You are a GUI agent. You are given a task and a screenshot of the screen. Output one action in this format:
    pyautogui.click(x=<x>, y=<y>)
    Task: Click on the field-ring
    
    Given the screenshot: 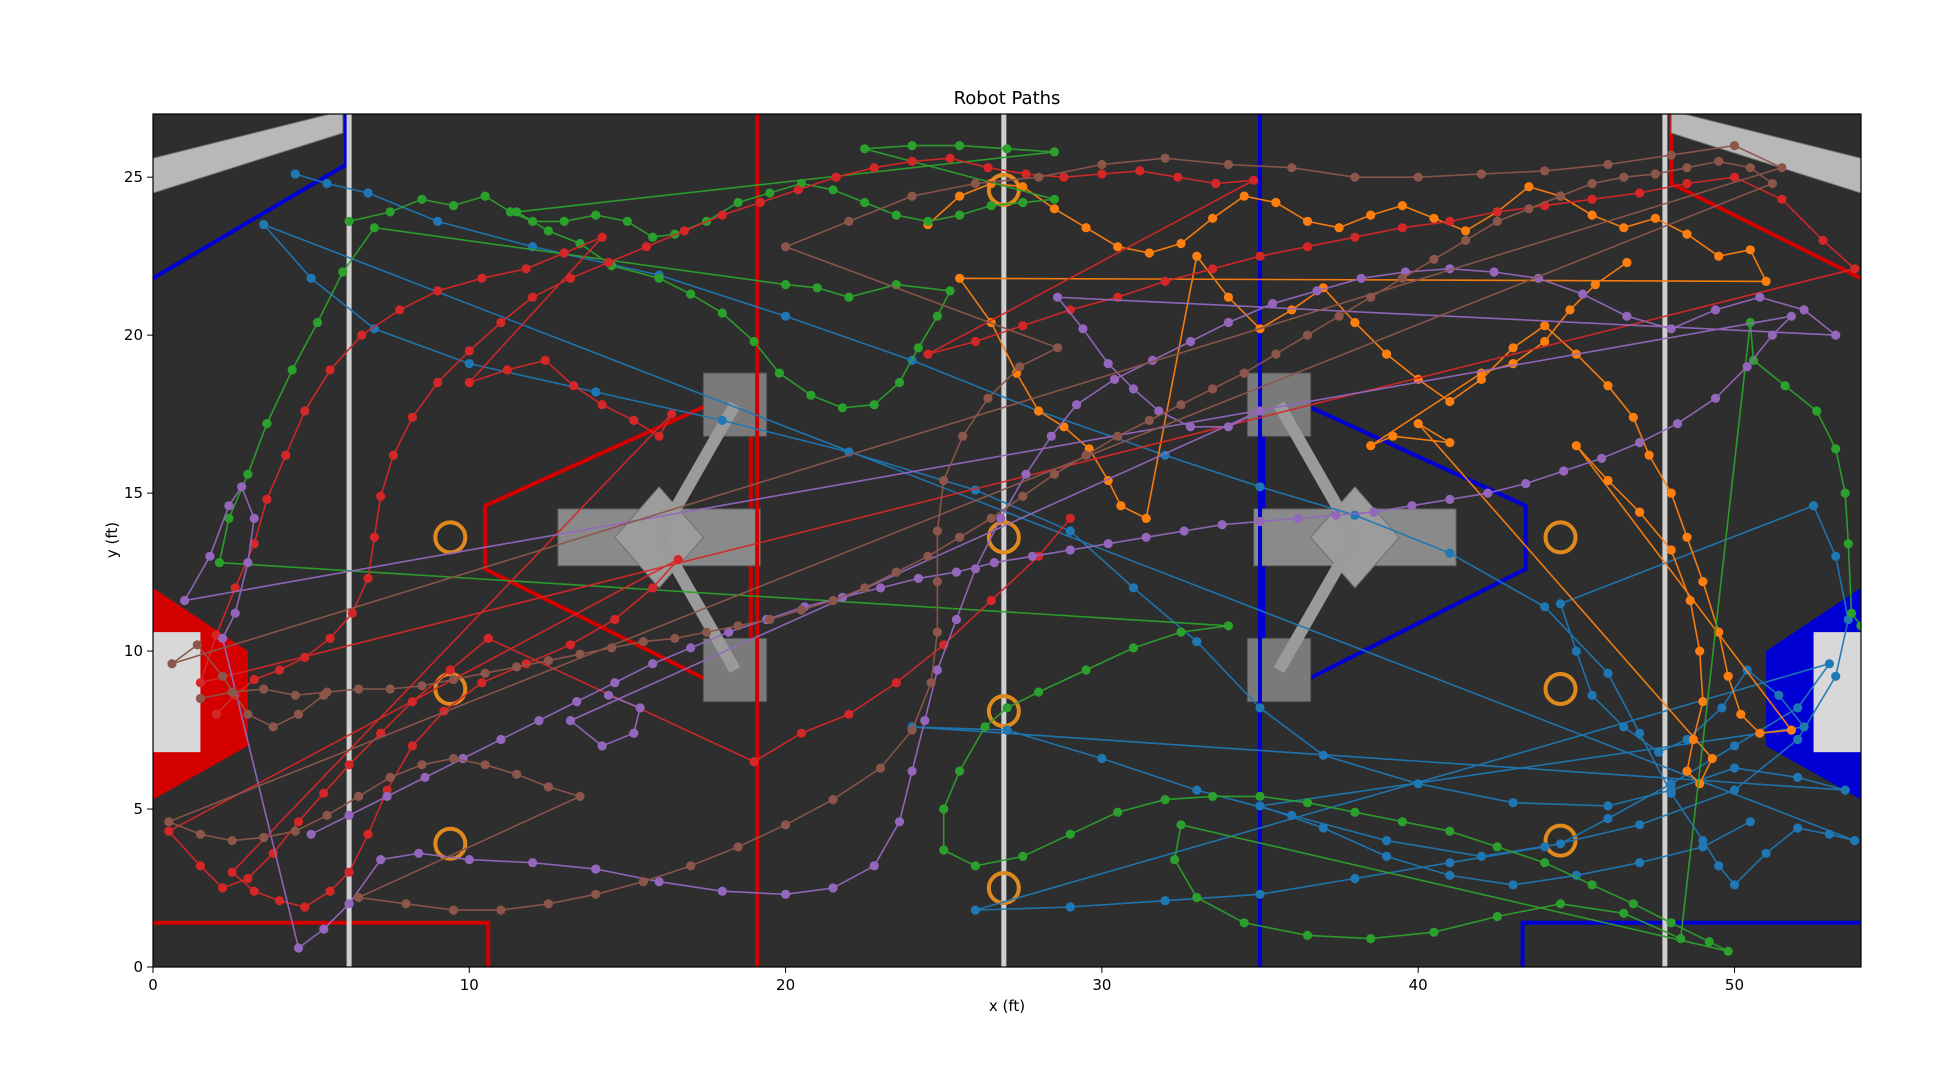 What is the action you would take?
    pyautogui.click(x=450, y=537)
    